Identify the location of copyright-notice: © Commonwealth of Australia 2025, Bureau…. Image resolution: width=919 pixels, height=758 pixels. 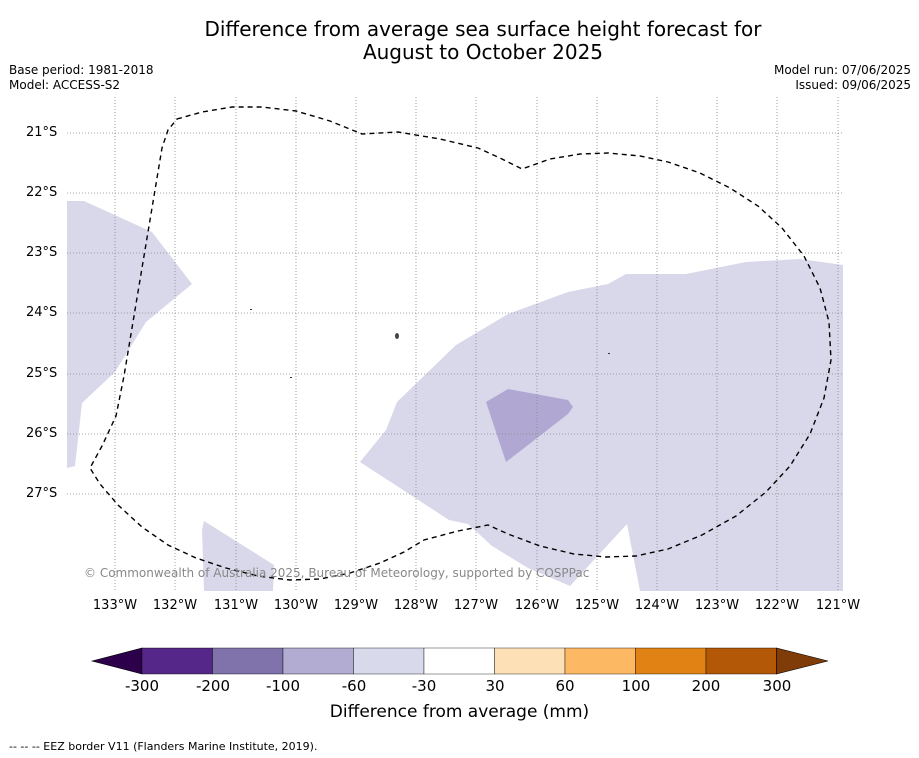
(337, 573).